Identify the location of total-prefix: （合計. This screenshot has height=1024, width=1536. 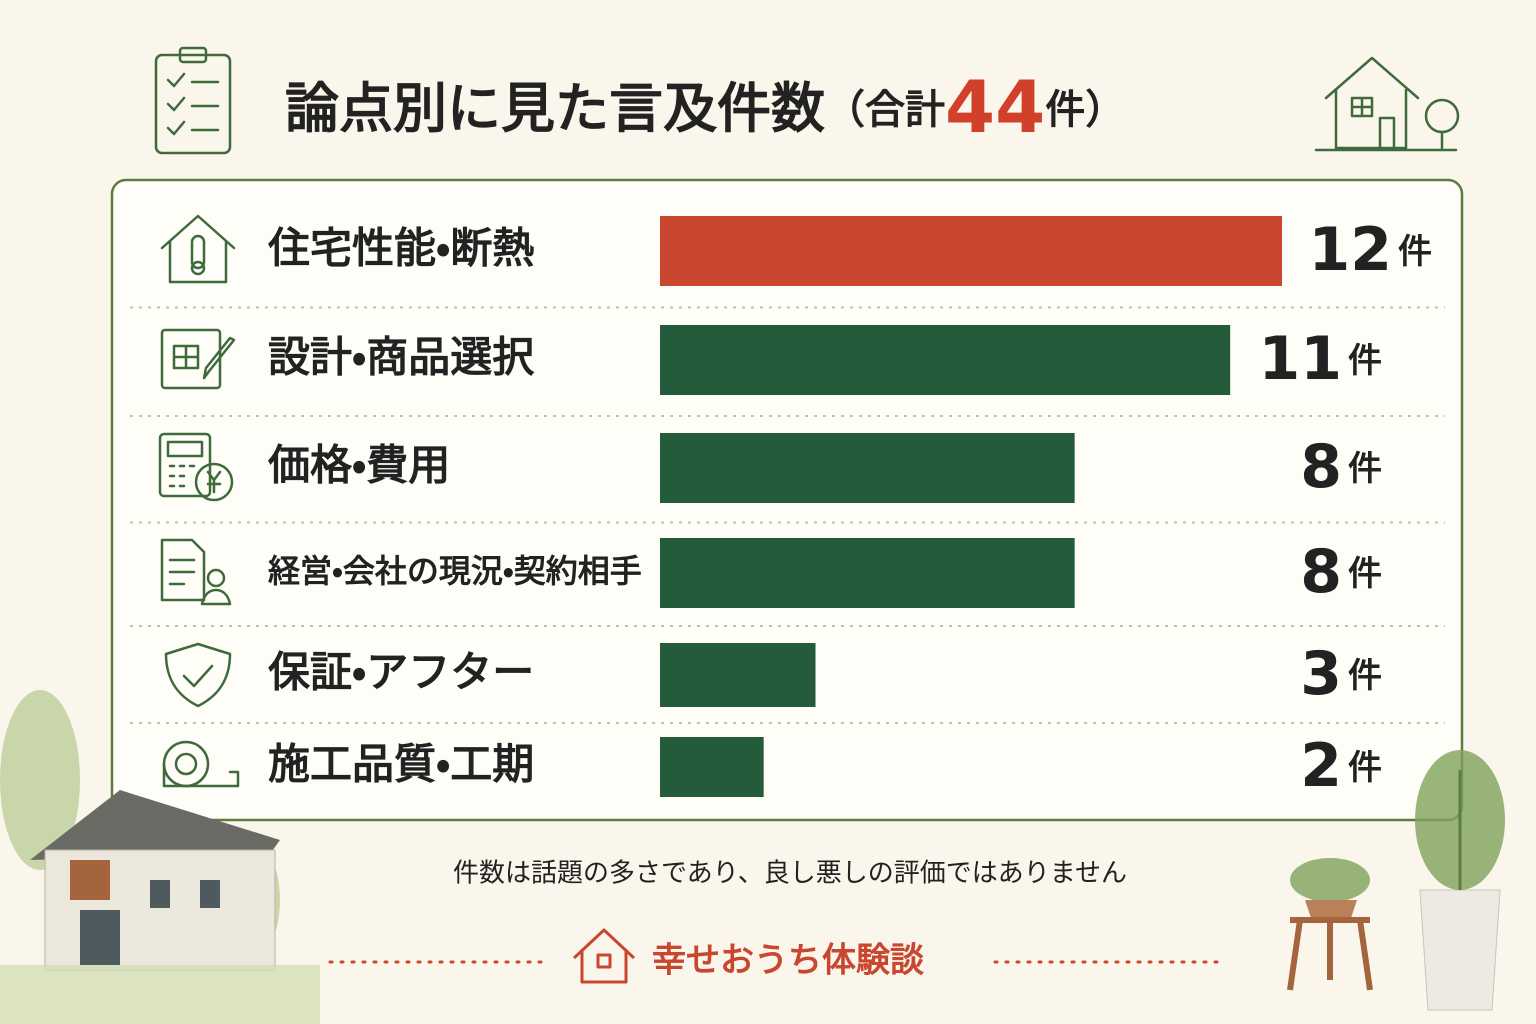
(885, 110).